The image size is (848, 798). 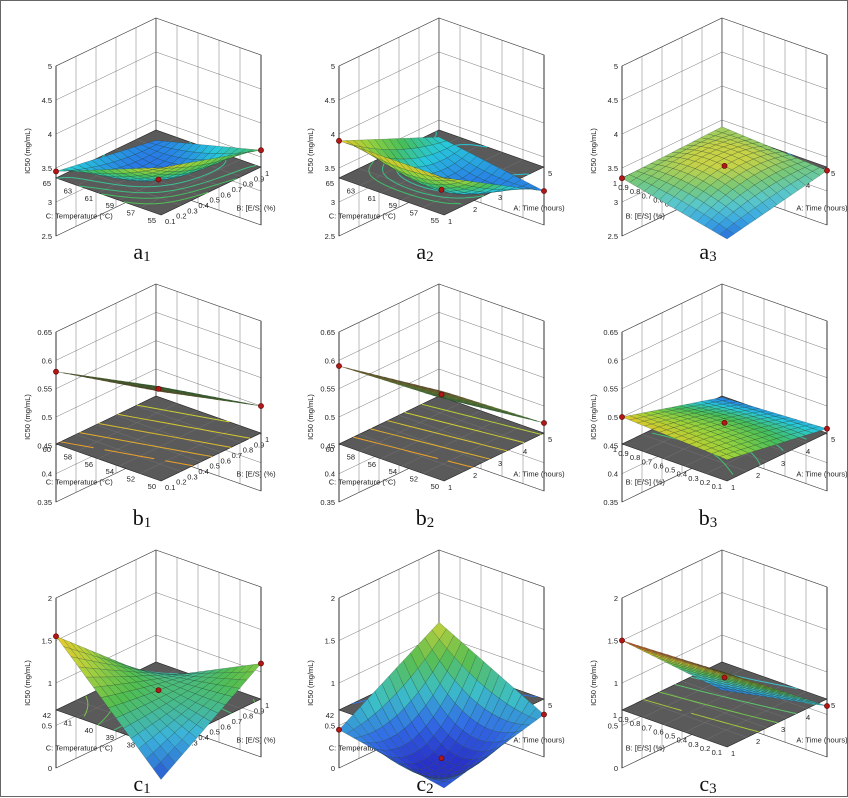 What do you see at coordinates (613, 641) in the screenshot?
I see `z-tick-label: 1.5` at bounding box center [613, 641].